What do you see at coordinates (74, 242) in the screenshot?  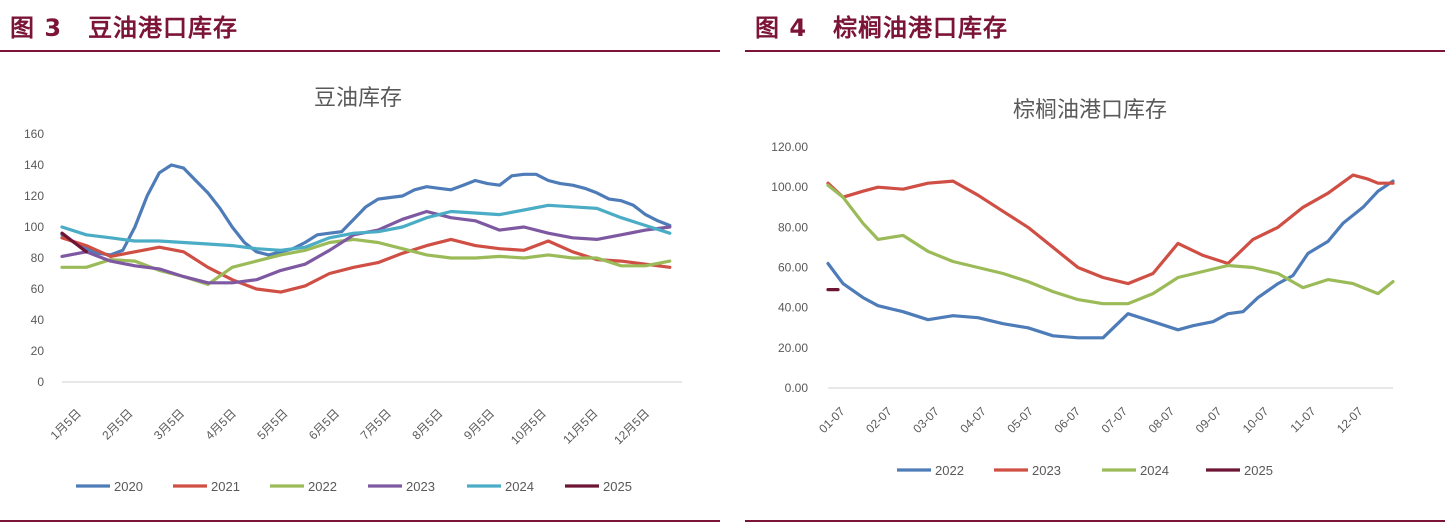 I see `series-line-2025` at bounding box center [74, 242].